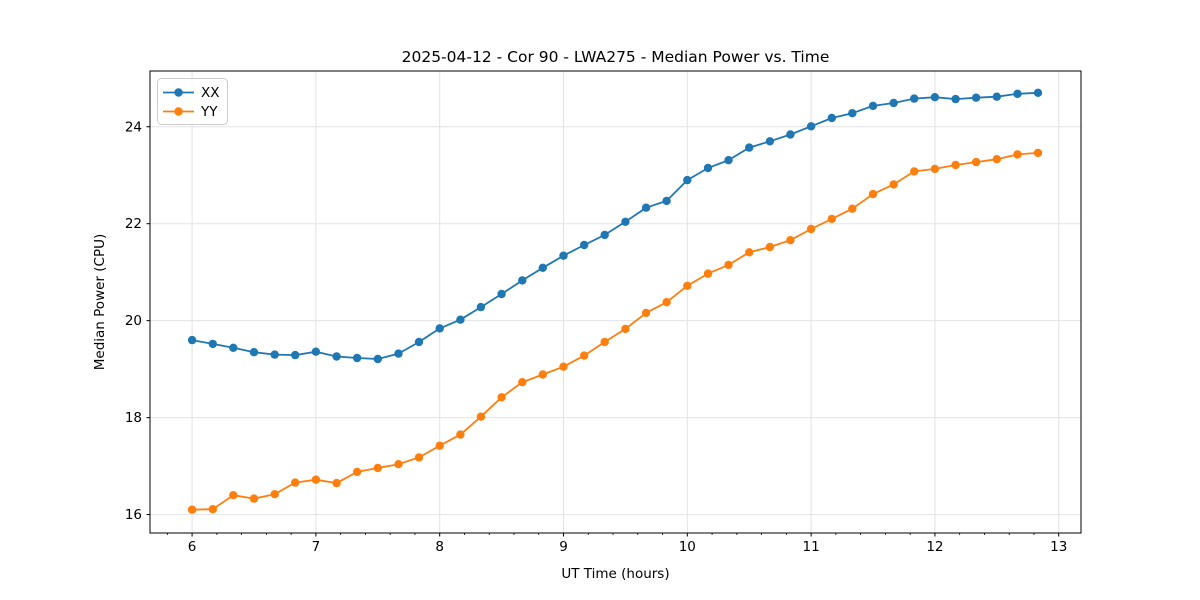 The height and width of the screenshot is (600, 1200). What do you see at coordinates (133, 515) in the screenshot?
I see `y-tick-label: 16` at bounding box center [133, 515].